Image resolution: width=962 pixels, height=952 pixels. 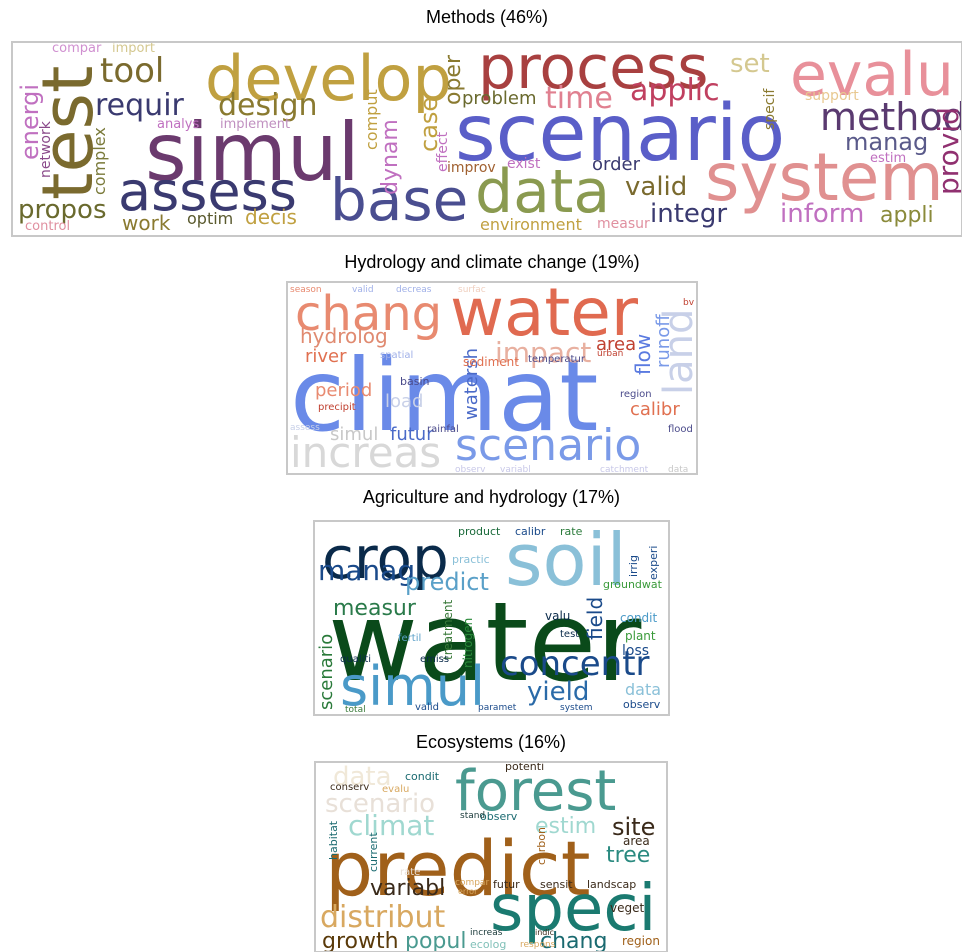 I want to click on word: propos, so click(x=62, y=210).